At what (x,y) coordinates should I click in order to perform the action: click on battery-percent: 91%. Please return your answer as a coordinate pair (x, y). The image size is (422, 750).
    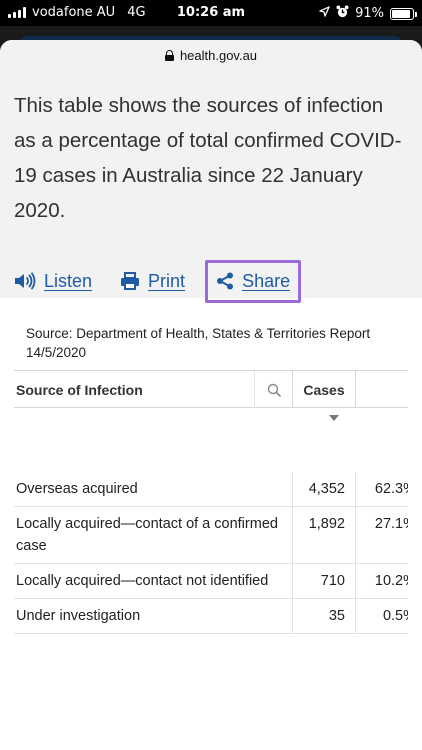
    Looking at the image, I should click on (369, 13).